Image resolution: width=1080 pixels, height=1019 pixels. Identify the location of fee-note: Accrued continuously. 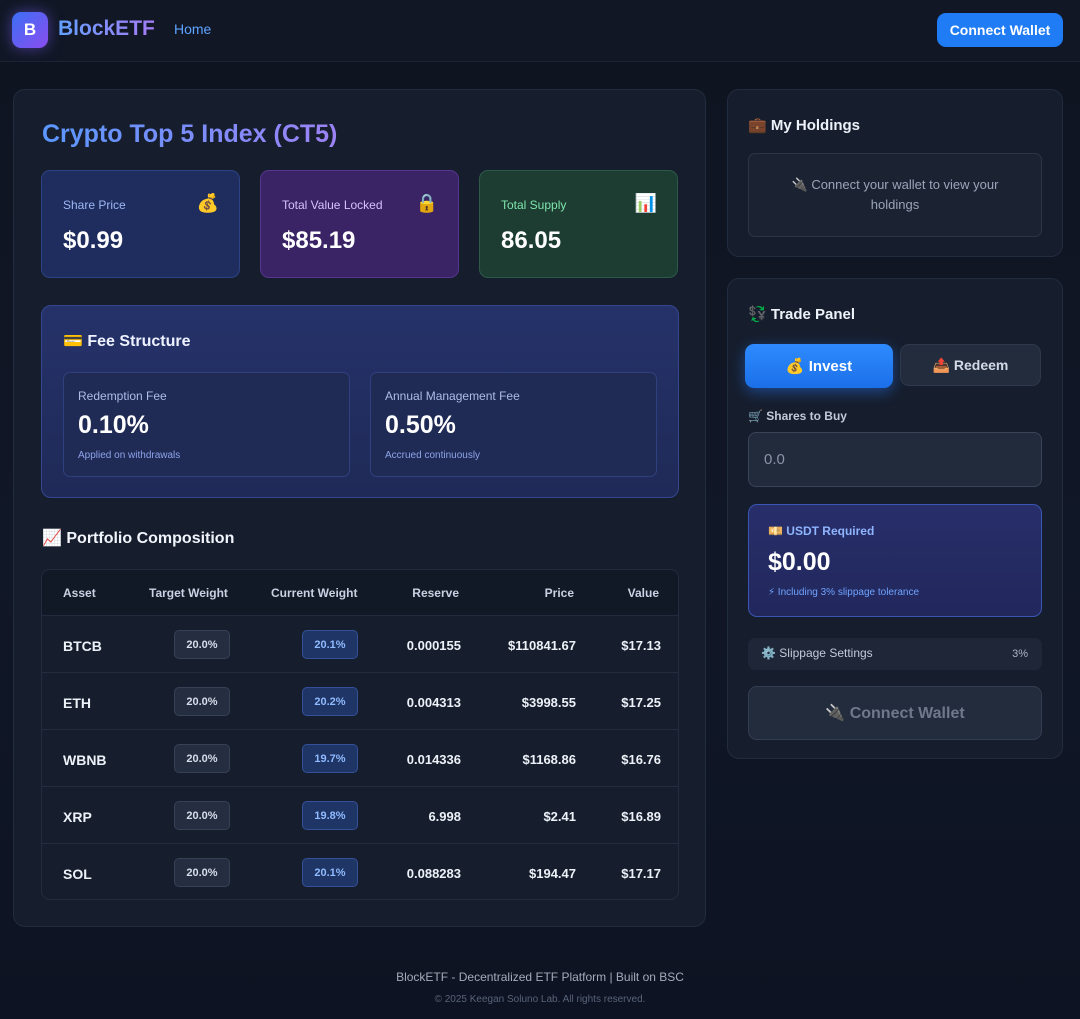
(433, 455).